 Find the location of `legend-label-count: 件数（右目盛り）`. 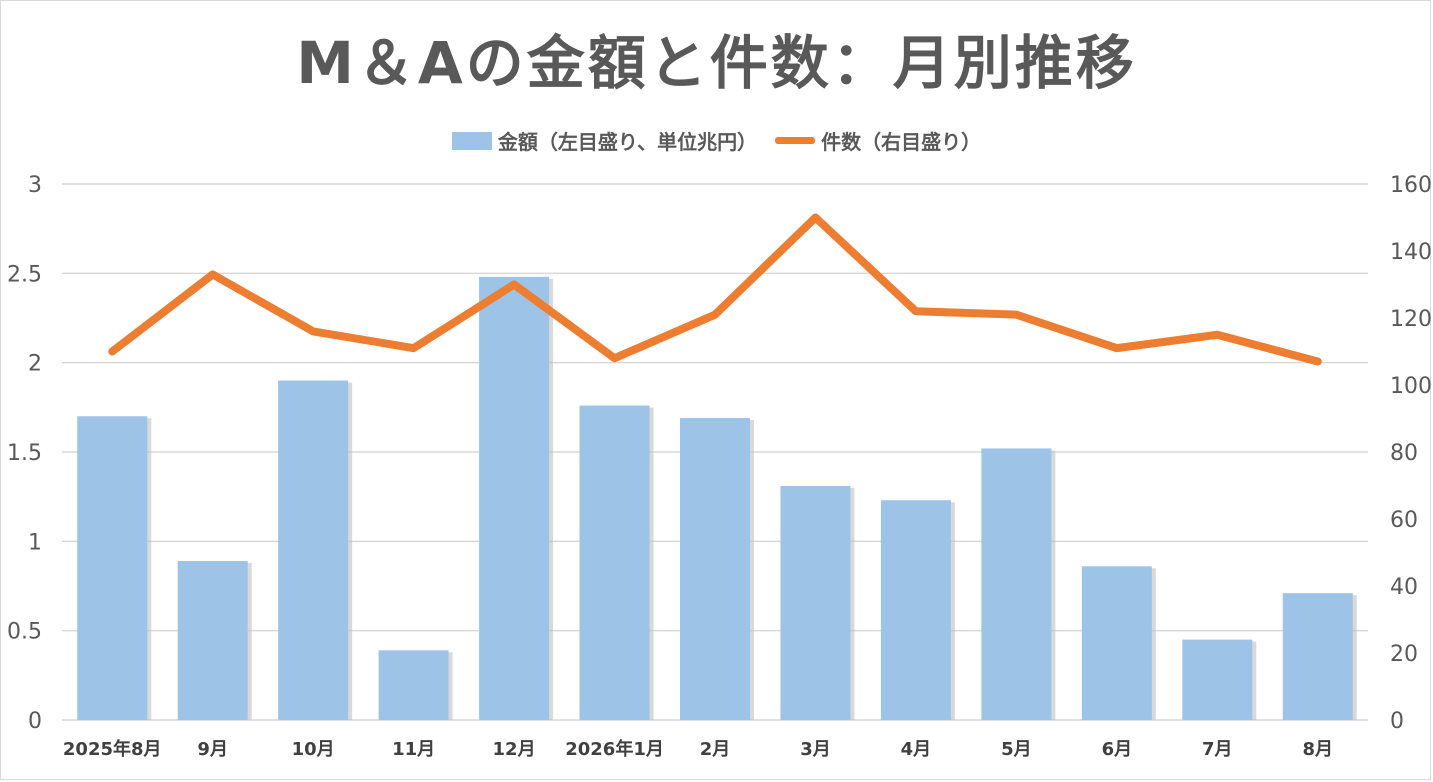

legend-label-count: 件数（右目盛り） is located at coordinates (901, 142).